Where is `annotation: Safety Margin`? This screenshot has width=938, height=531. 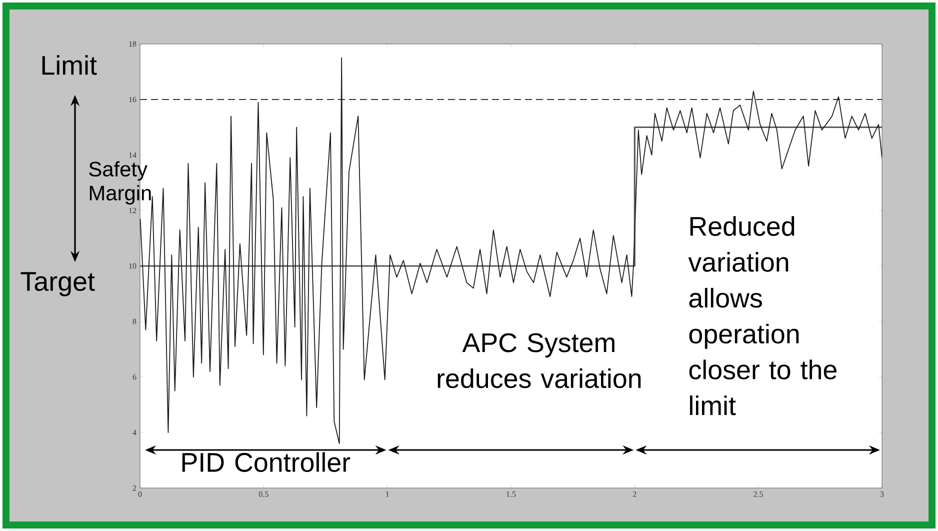 annotation: Safety Margin is located at coordinates (120, 183).